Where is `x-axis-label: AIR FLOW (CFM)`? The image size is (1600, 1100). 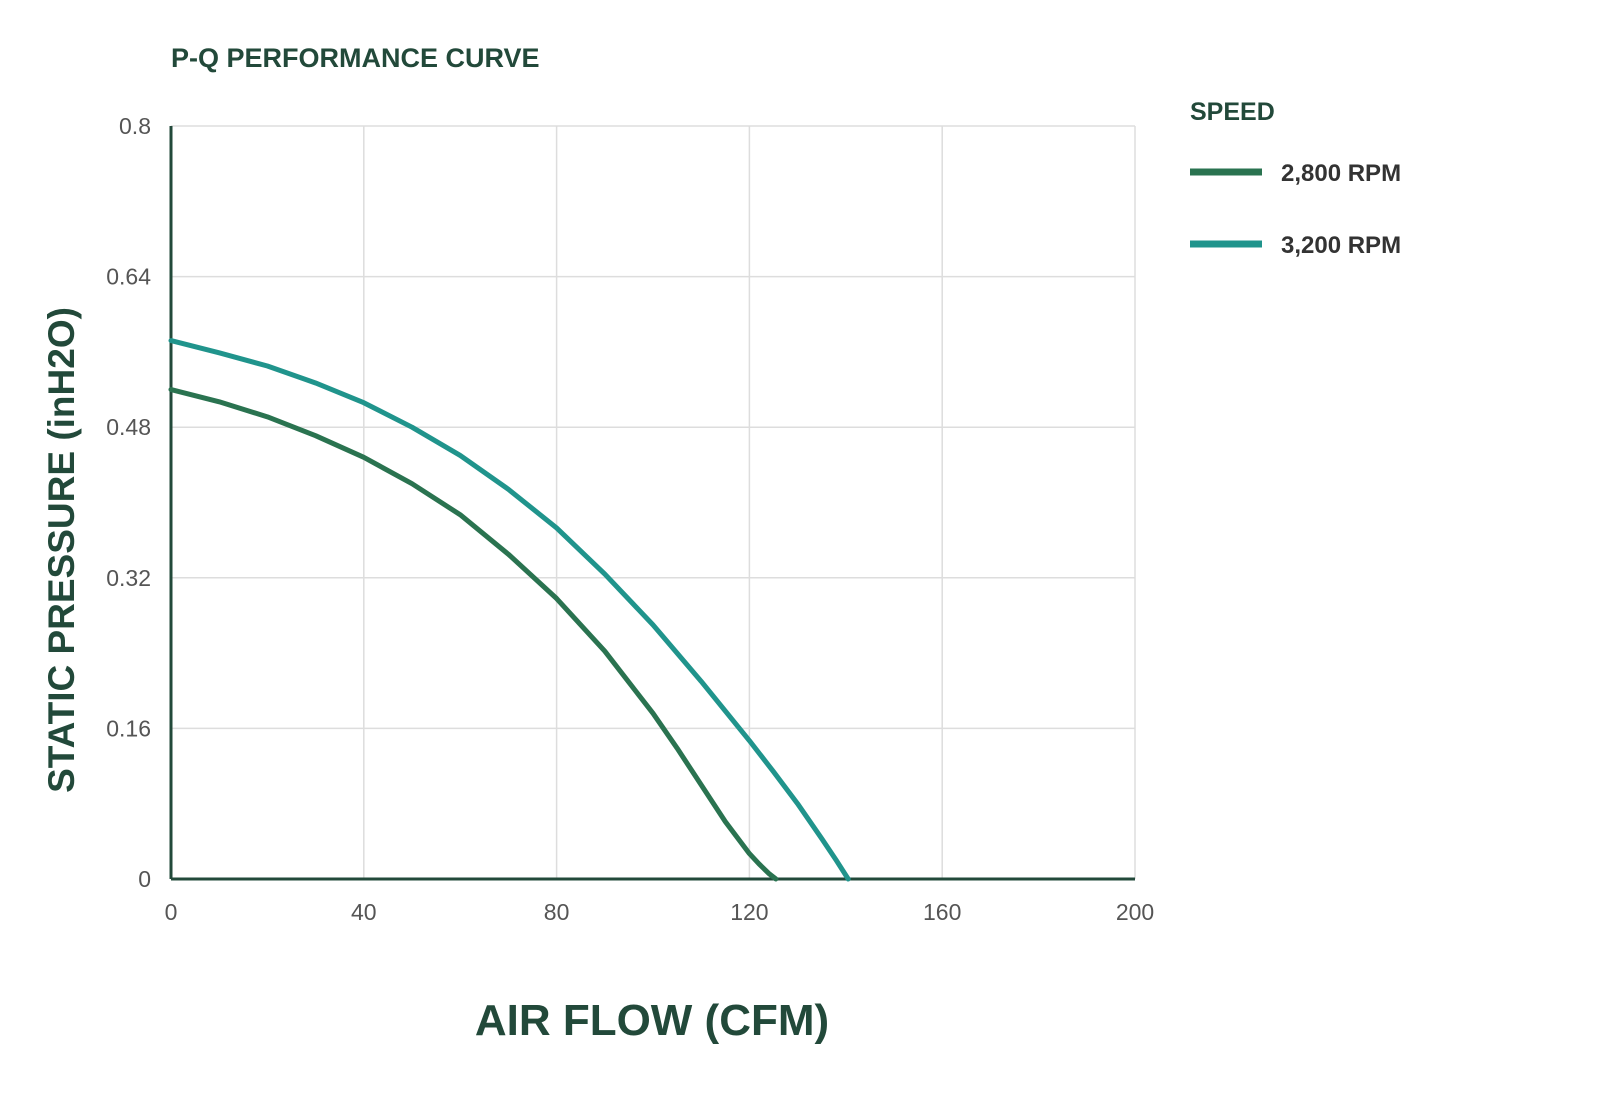
x-axis-label: AIR FLOW (CFM) is located at coordinates (652, 1020).